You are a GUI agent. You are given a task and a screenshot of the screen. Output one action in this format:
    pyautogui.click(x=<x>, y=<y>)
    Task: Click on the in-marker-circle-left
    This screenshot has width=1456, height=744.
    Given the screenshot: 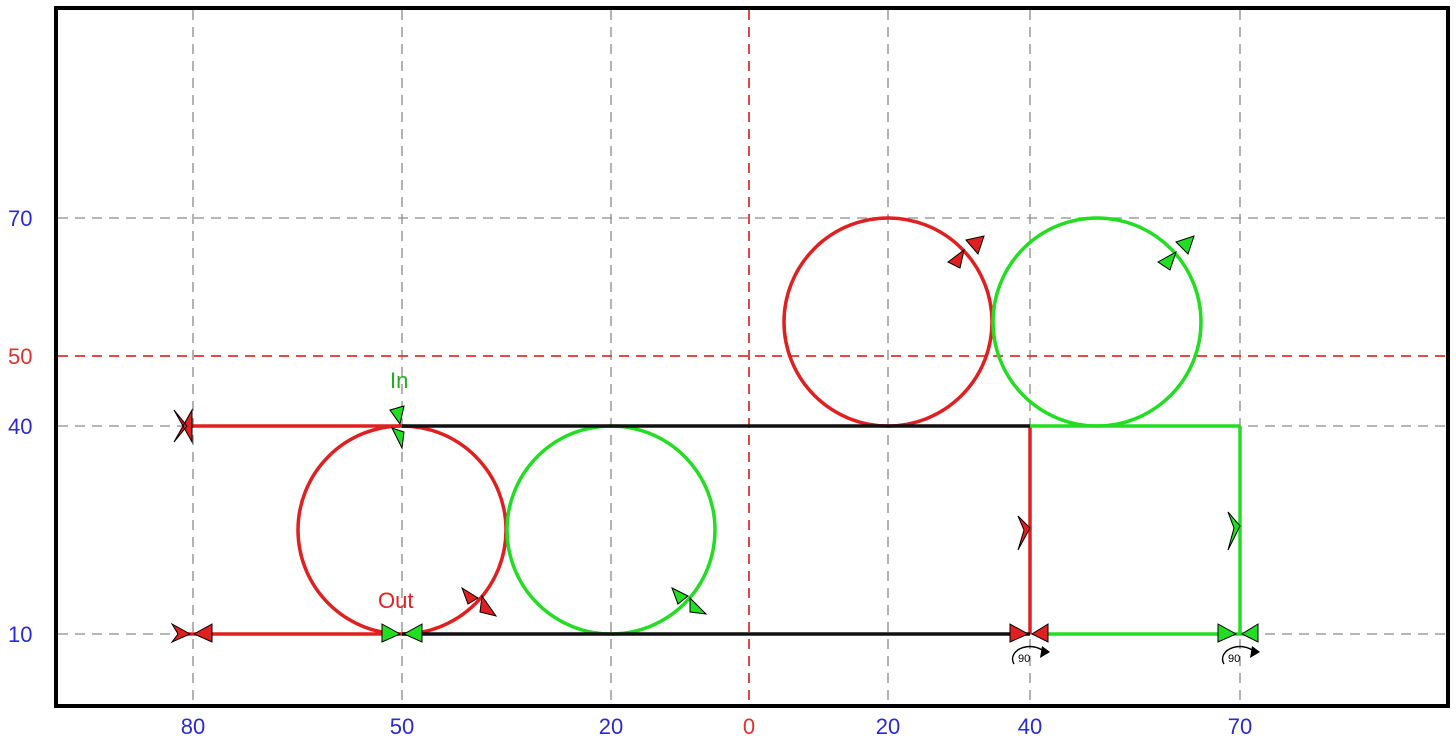 What is the action you would take?
    pyautogui.click(x=689, y=600)
    